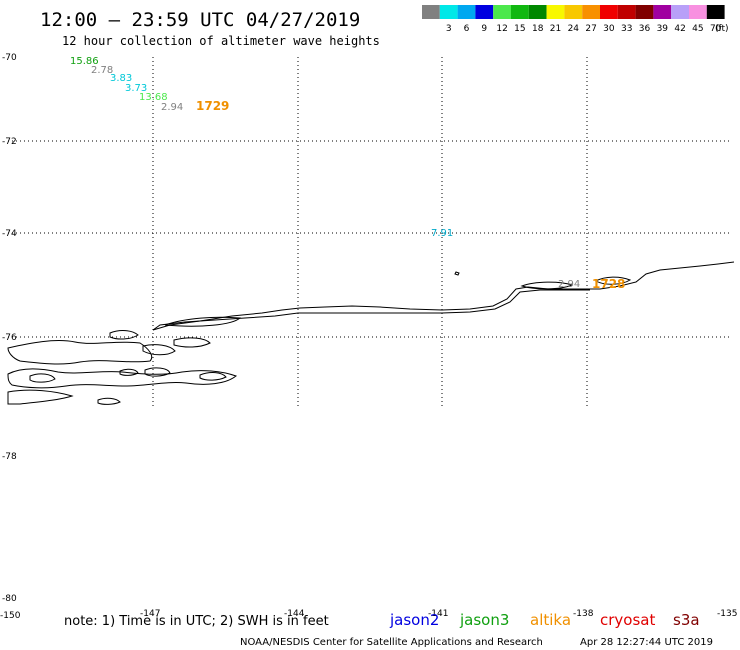  I want to click on satellite-legend-cryosat: cryosat, so click(627, 620).